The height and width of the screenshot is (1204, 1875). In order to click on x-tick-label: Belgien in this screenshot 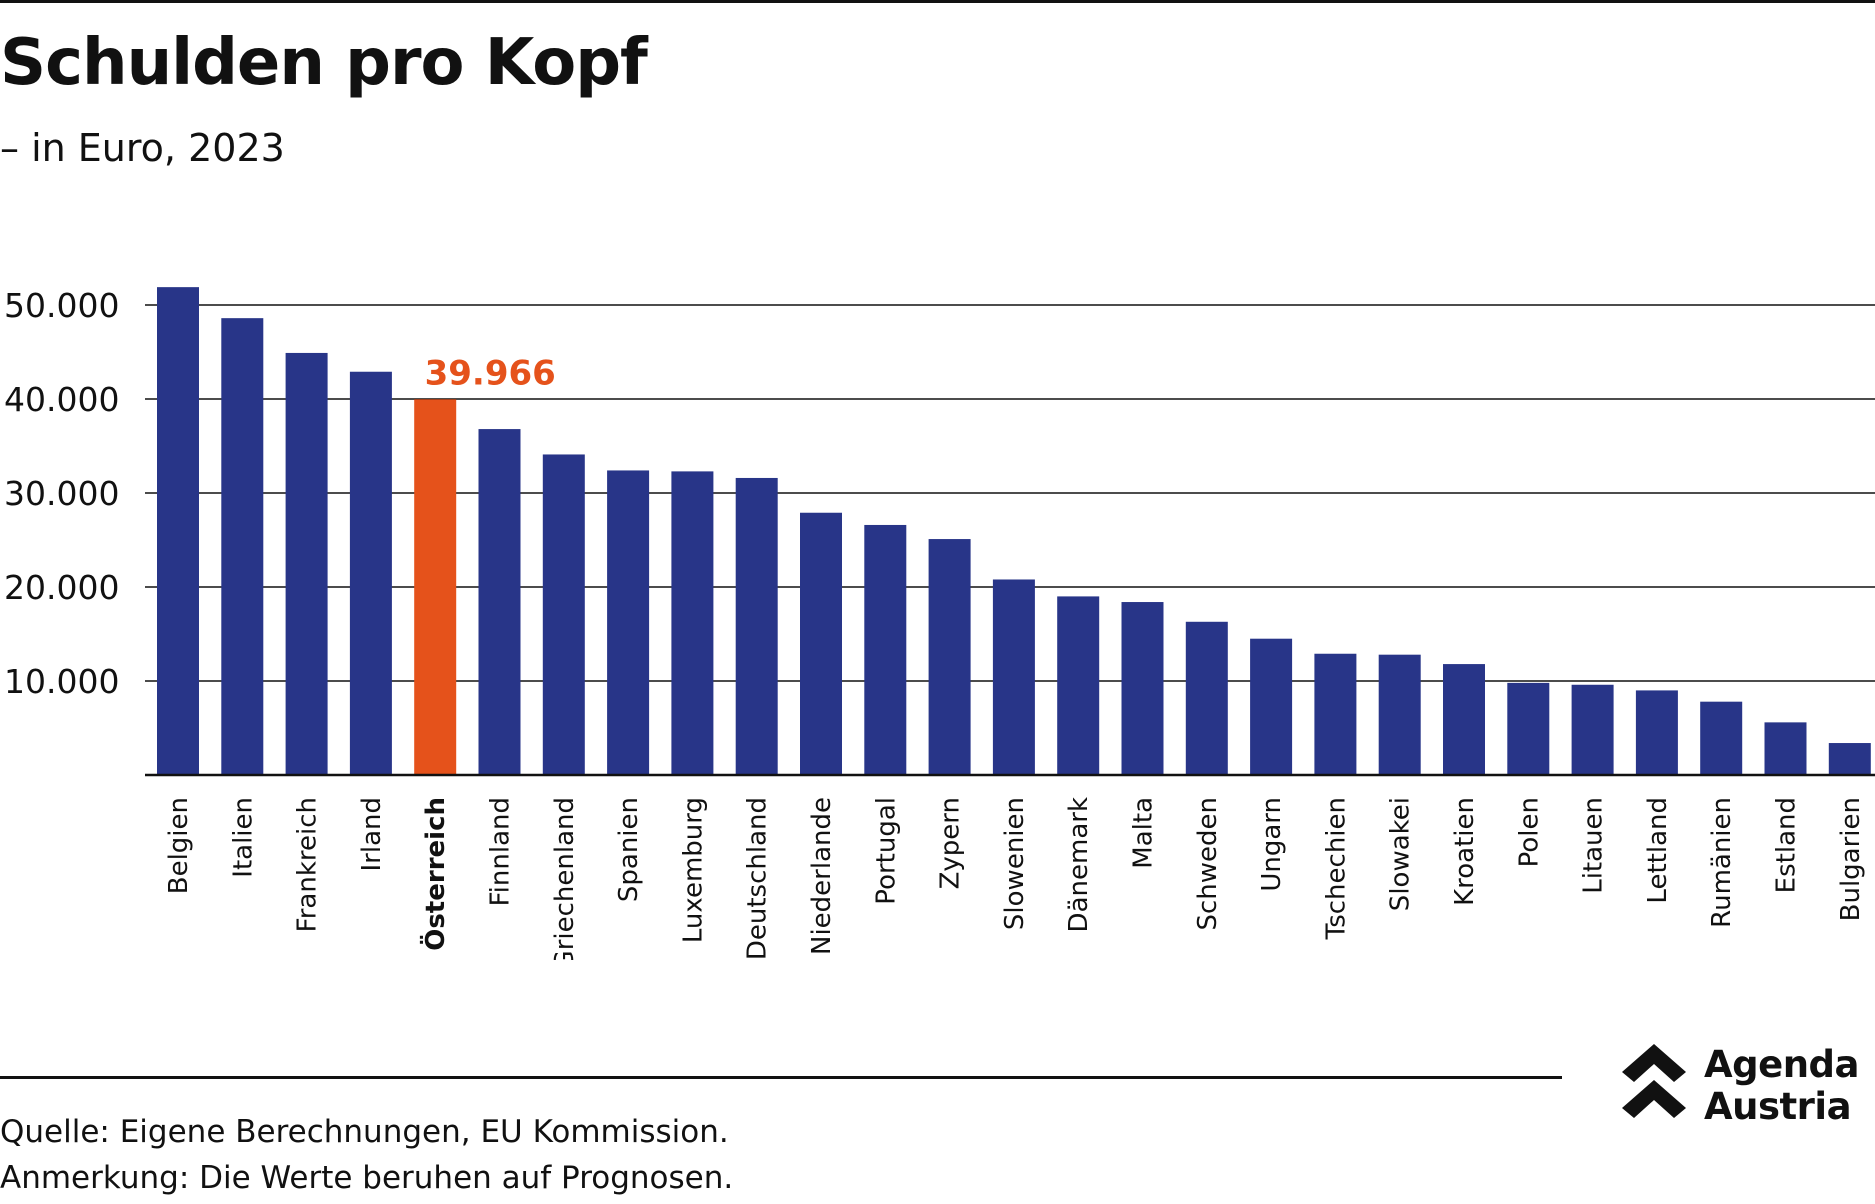, I will do `click(179, 845)`.